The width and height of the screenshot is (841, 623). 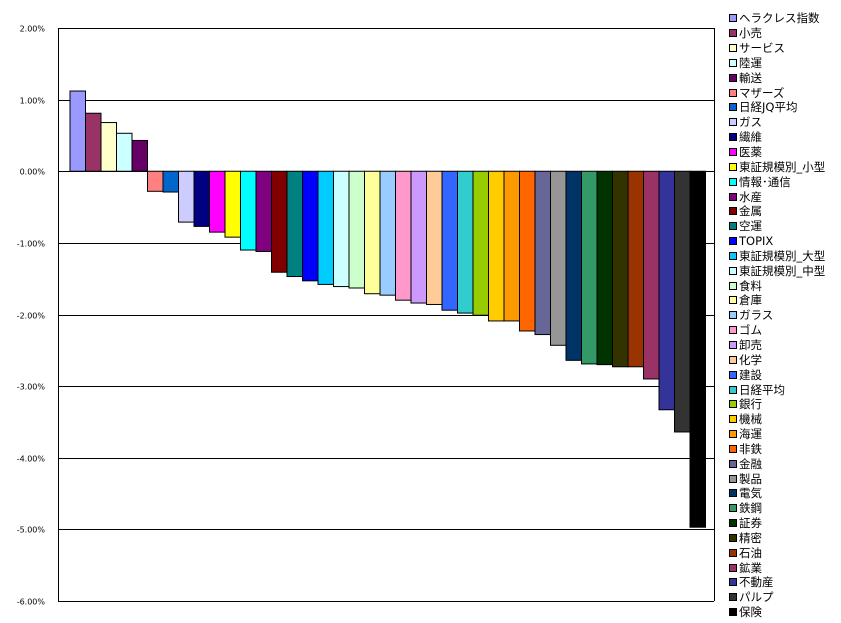 What do you see at coordinates (750, 508) in the screenshot?
I see `legend-label: 鉄鋼` at bounding box center [750, 508].